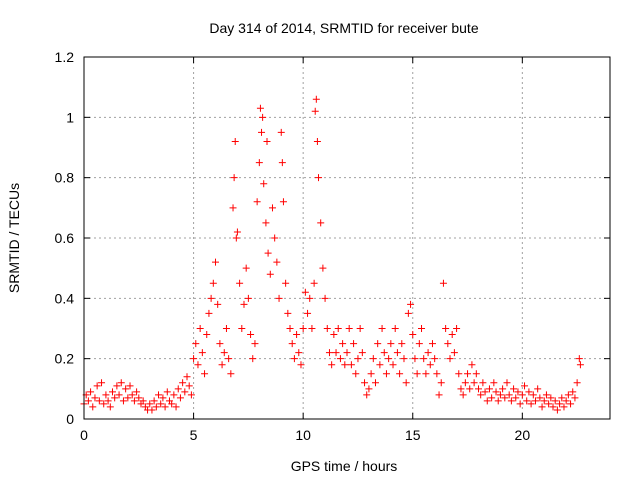  I want to click on y-tick-label: 0.2, so click(65, 359).